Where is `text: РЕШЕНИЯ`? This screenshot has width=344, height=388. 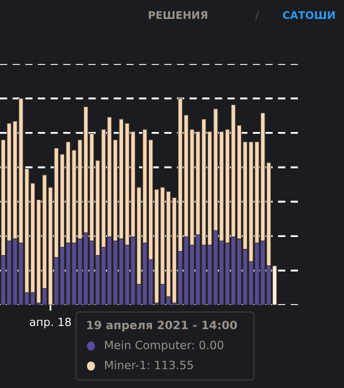 text: РЕШЕНИЯ is located at coordinates (178, 15).